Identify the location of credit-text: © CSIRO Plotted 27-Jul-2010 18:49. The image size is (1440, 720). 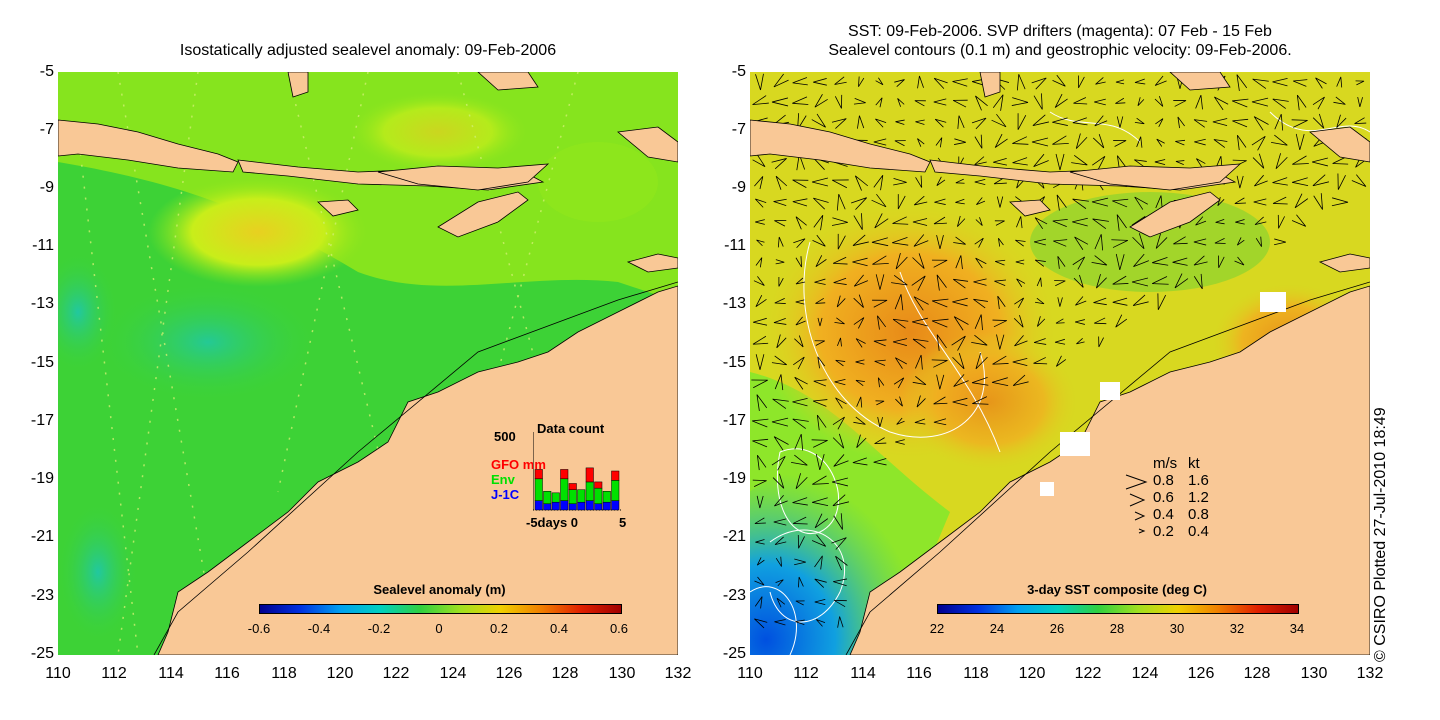
(1380, 534).